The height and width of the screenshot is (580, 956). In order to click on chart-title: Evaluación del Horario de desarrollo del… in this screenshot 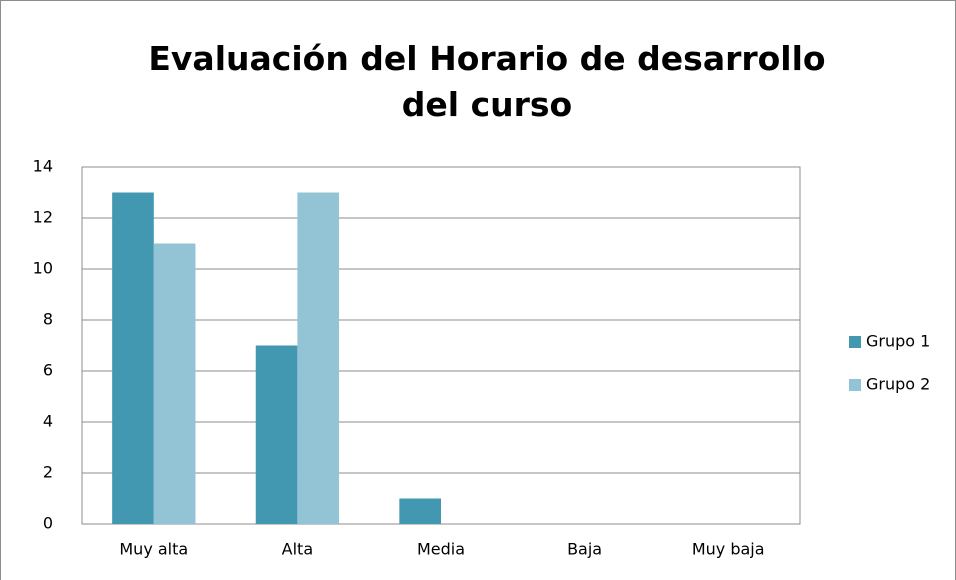, I will do `click(487, 81)`.